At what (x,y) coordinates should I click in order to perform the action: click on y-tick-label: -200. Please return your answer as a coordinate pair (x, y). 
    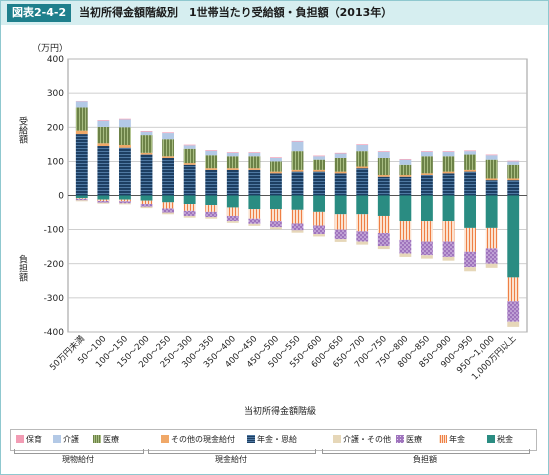
    Looking at the image, I should click on (54, 265).